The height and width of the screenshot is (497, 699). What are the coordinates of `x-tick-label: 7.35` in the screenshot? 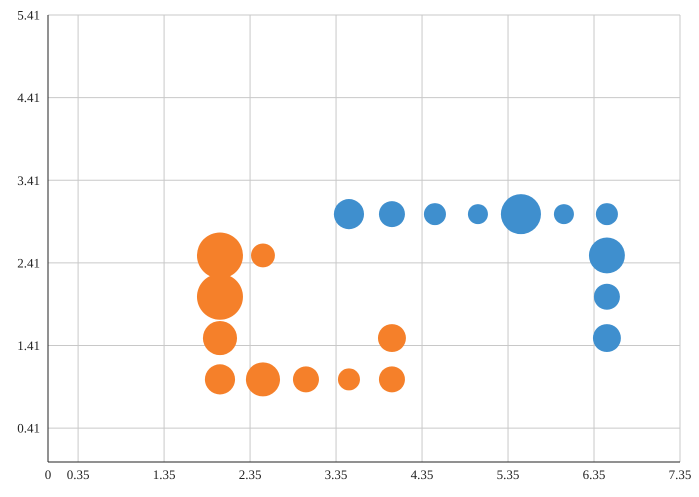 It's located at (680, 474).